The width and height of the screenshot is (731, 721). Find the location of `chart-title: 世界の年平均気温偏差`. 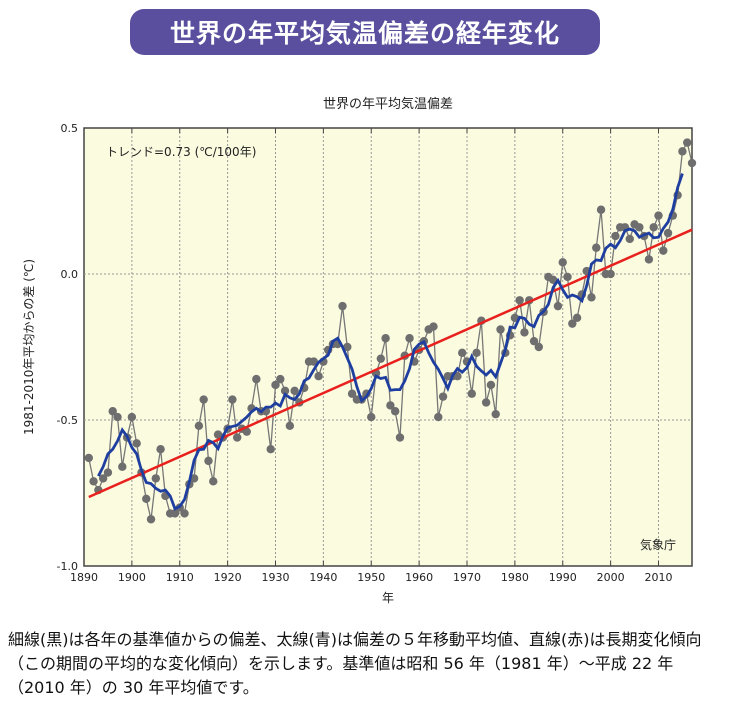

chart-title: 世界の年平均気温偏差 is located at coordinates (388, 104).